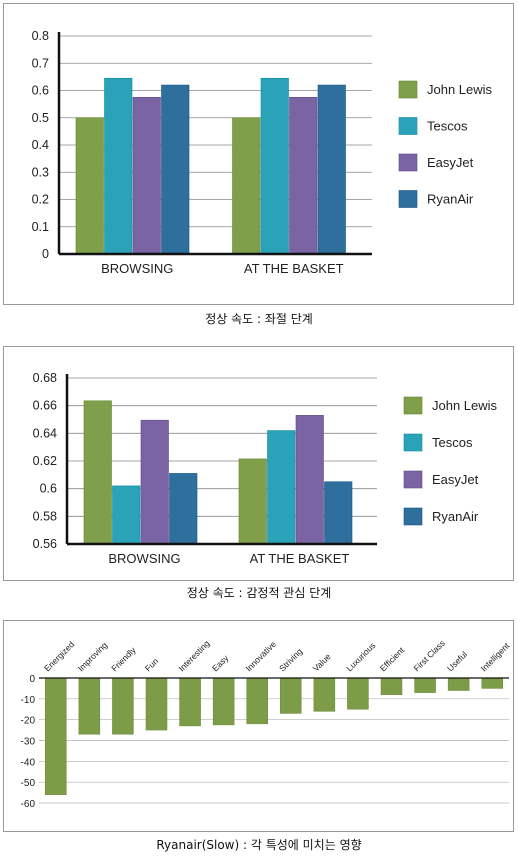 The image size is (518, 868). What do you see at coordinates (40, 172) in the screenshot?
I see `y-tick-label: 0.3` at bounding box center [40, 172].